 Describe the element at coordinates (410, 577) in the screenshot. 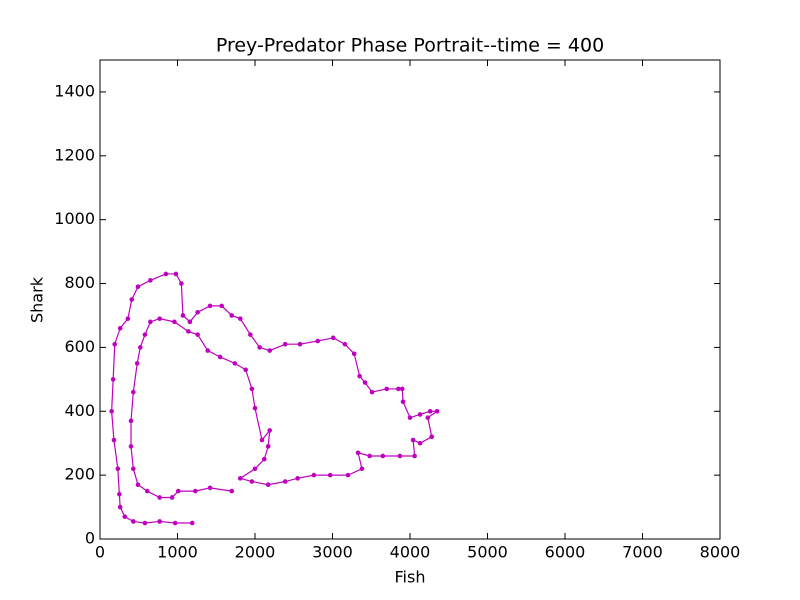

I see `x-axis-label: Fish` at that location.